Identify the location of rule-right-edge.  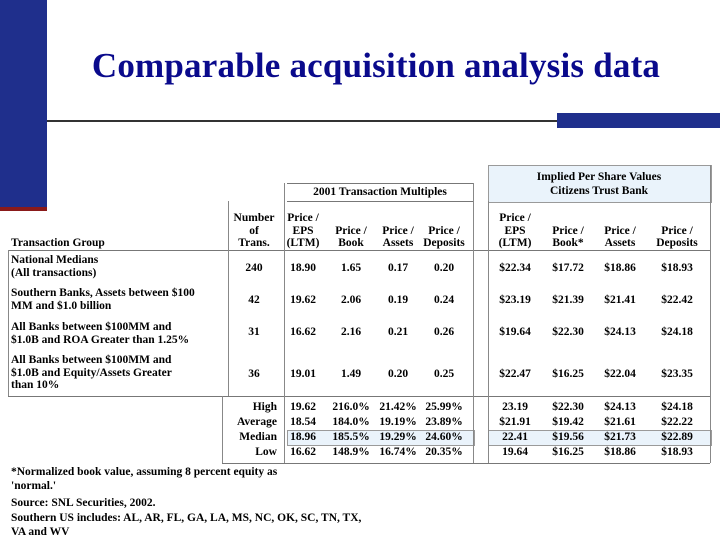
(710, 314).